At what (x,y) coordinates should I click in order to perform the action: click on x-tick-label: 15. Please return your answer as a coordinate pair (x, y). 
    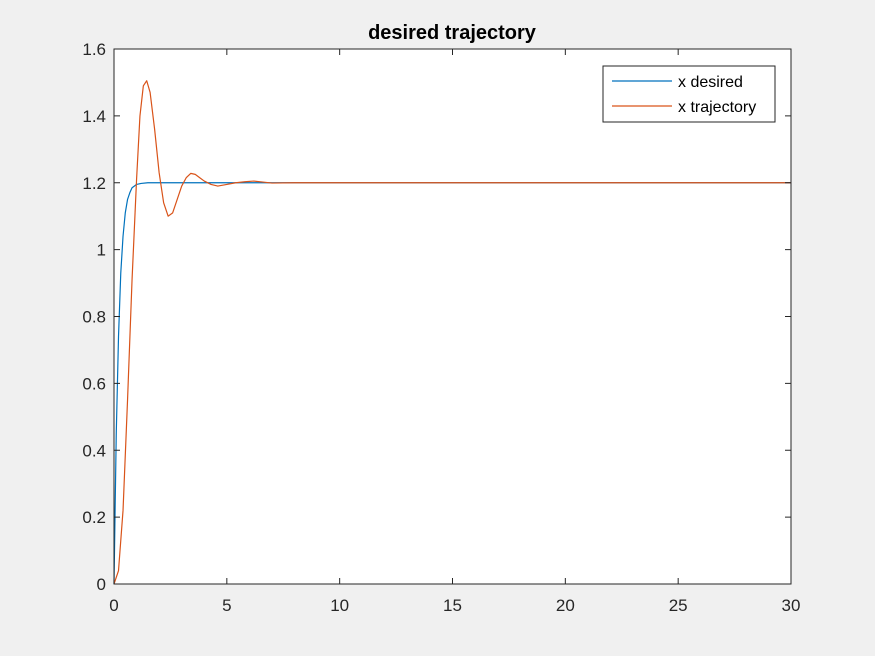
    Looking at the image, I should click on (452, 605).